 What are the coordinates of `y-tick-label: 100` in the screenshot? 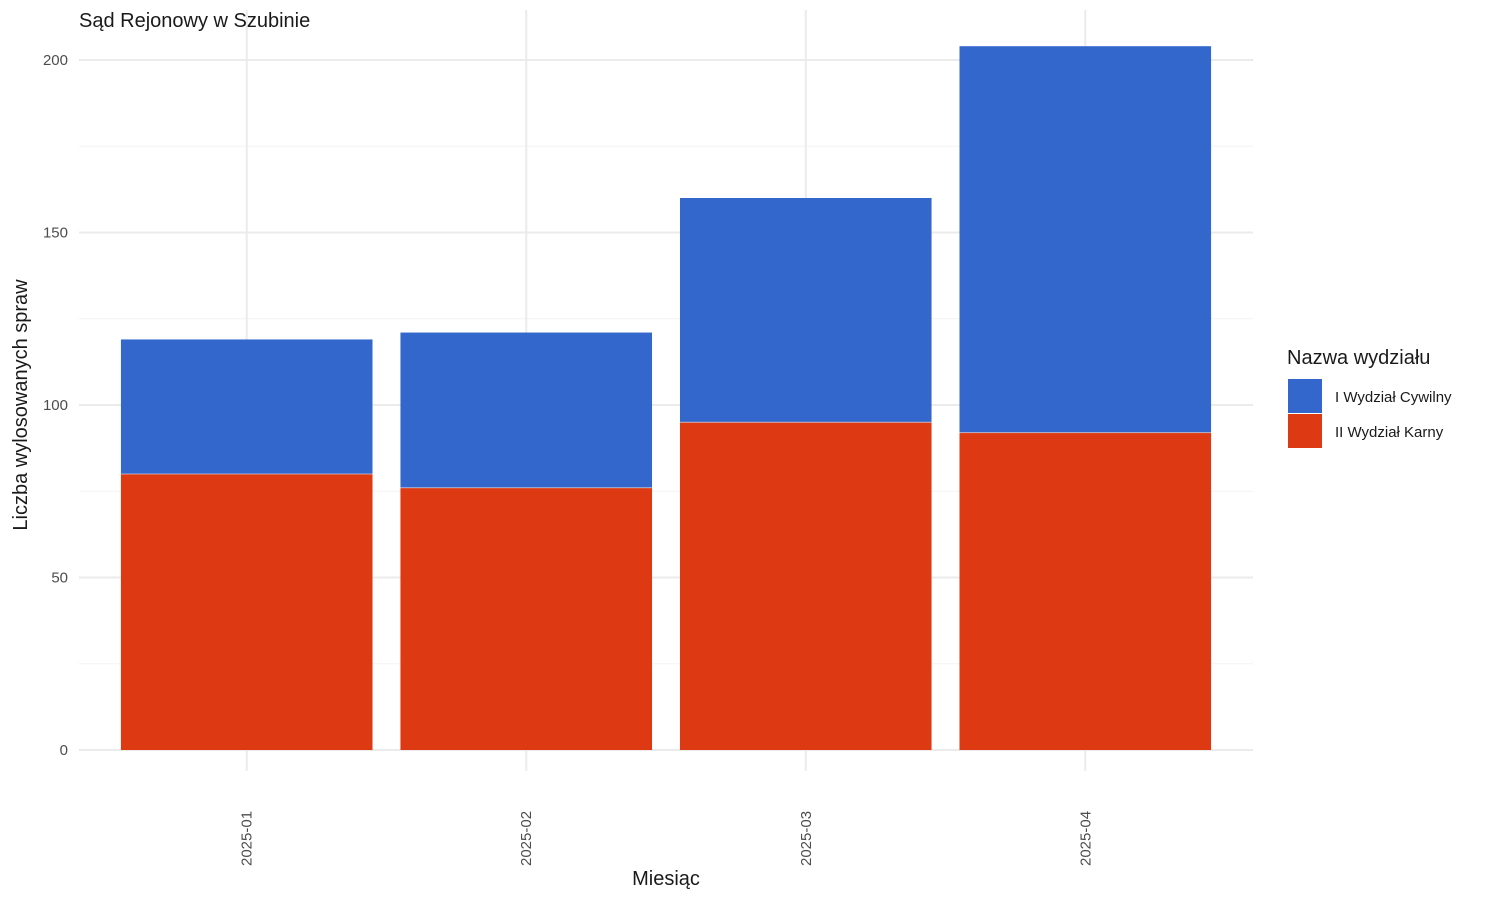 It's located at (55, 405).